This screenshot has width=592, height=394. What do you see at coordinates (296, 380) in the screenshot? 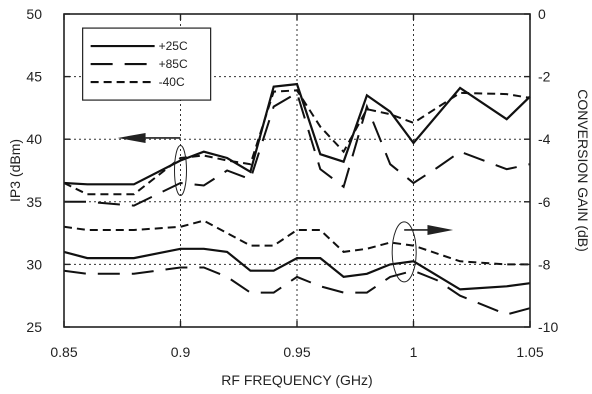
I see `x-axis-title: RF FREQUENCY (GHz)` at bounding box center [296, 380].